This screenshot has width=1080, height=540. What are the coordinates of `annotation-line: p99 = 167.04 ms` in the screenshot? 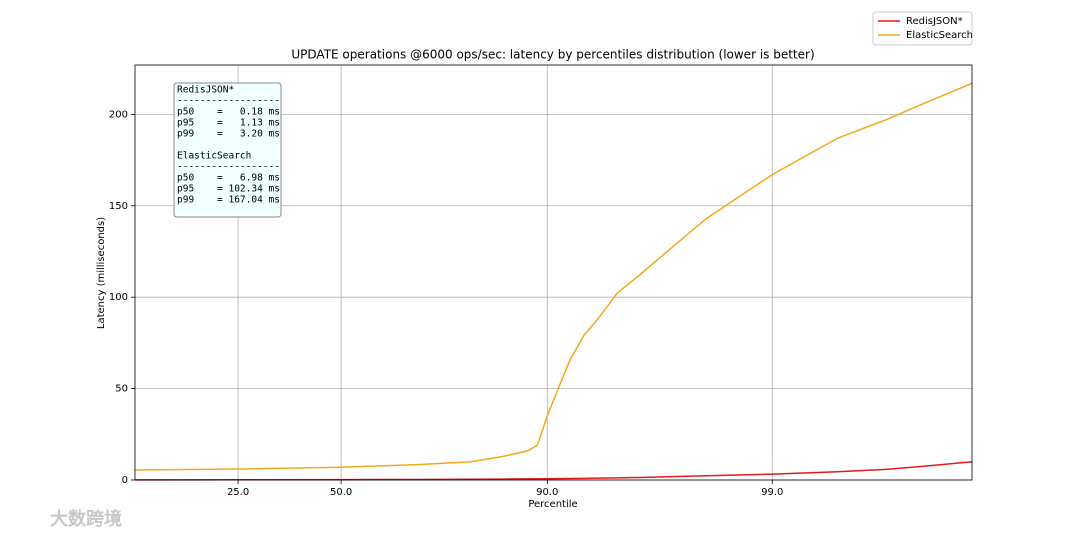 It's located at (228, 200).